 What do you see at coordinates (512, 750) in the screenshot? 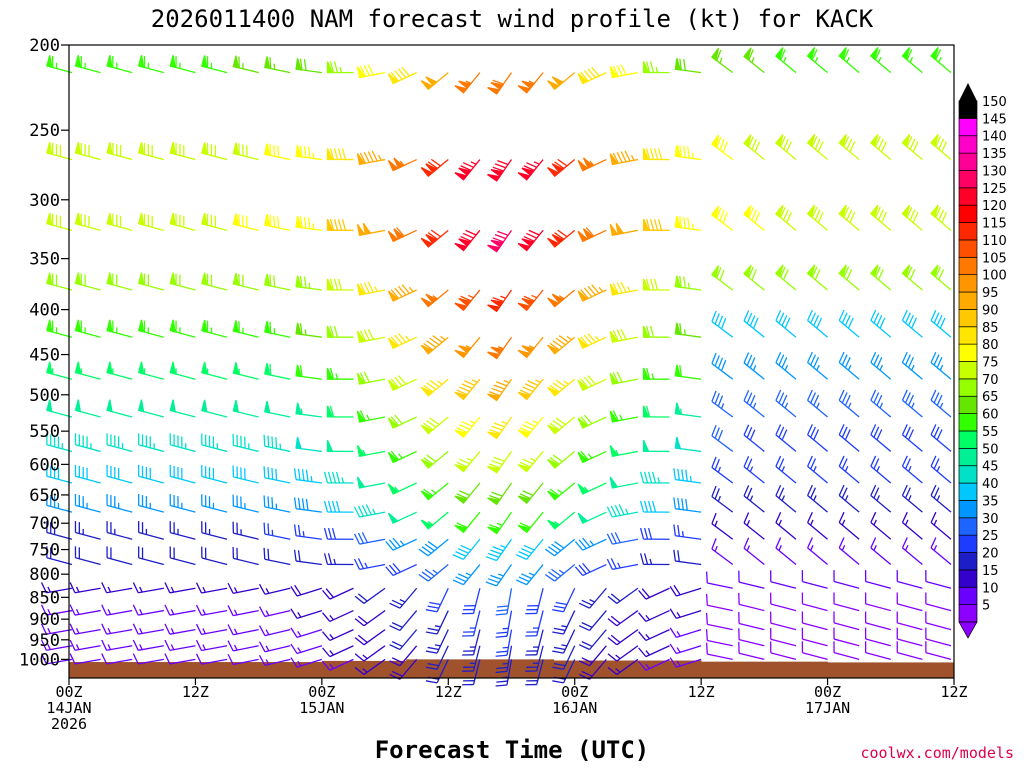
I see `x-axis-label: Forecast Time (UTC)` at bounding box center [512, 750].